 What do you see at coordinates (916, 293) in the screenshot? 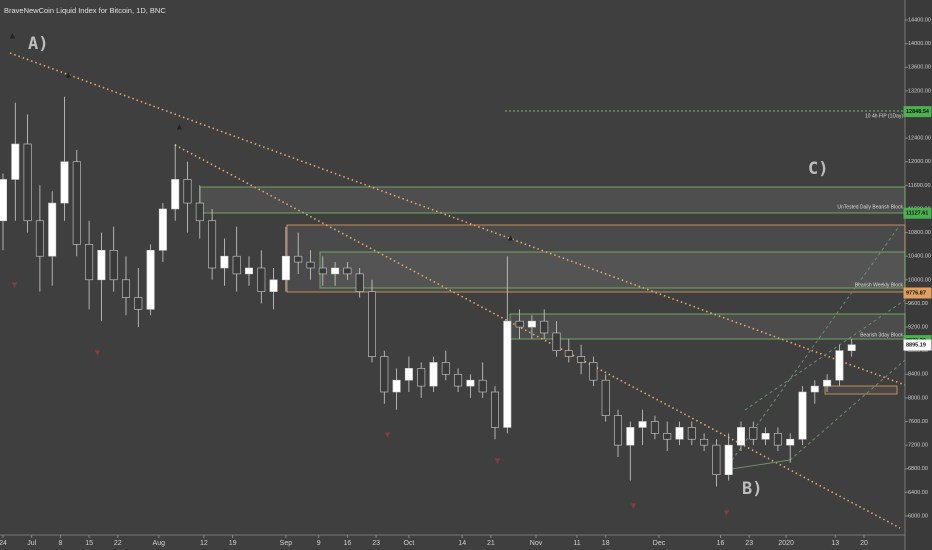
I see `level-label: 9776.87` at bounding box center [916, 293].